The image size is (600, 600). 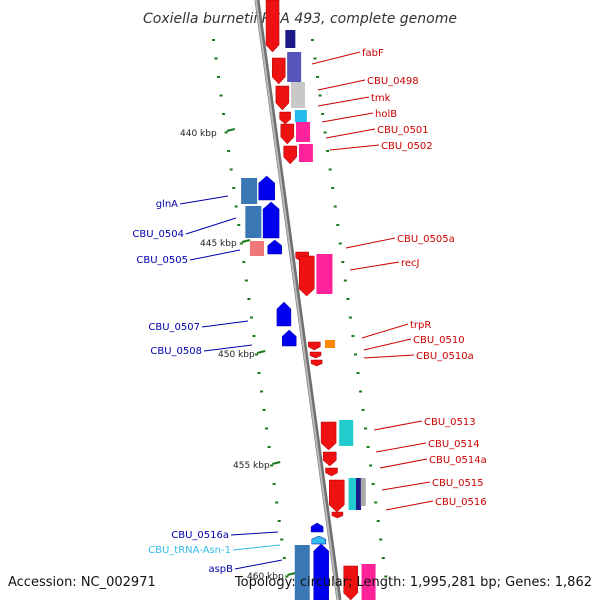 I want to click on gene-label-CBU_0502: CBU_0502, so click(x=407, y=146).